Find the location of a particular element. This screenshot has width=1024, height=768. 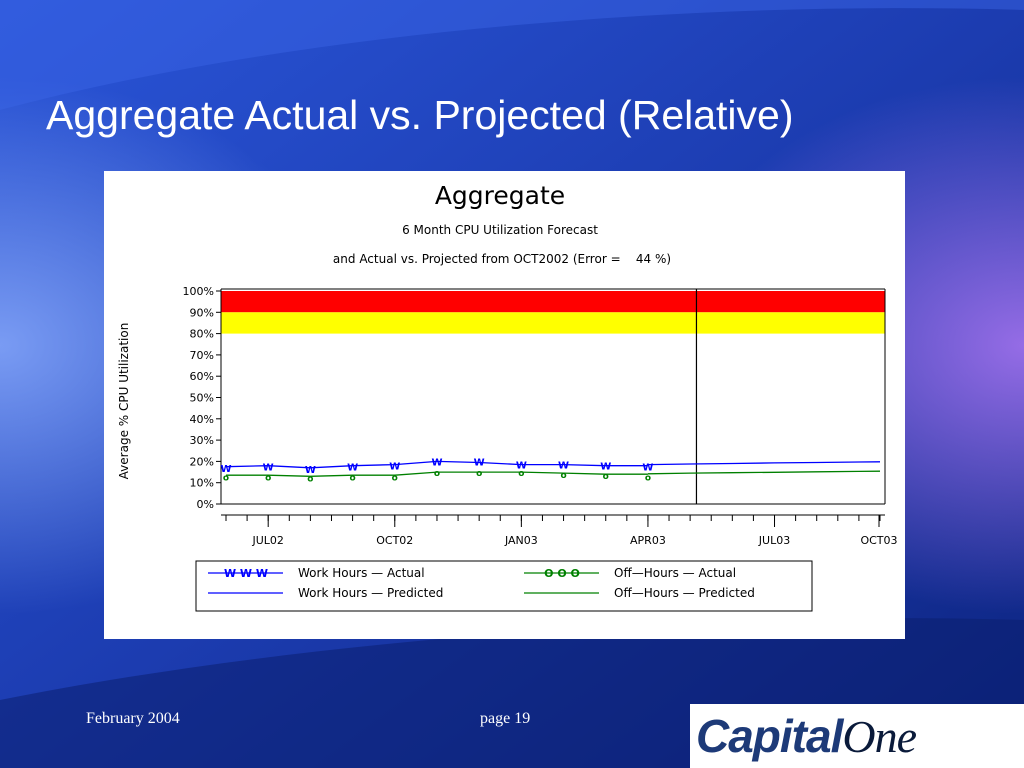

y-tick-label: 90% is located at coordinates (202, 312).